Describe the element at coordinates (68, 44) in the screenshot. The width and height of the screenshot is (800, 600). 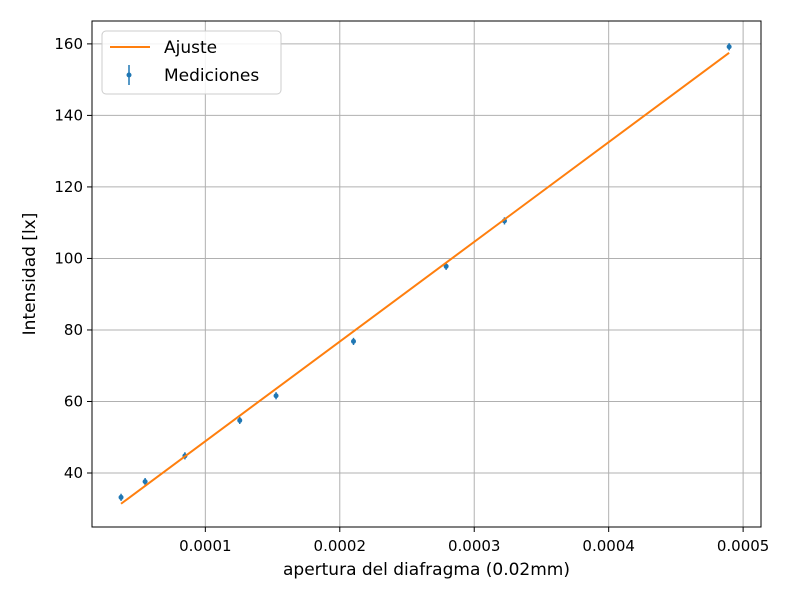
I see `y-tick-label: 160` at that location.